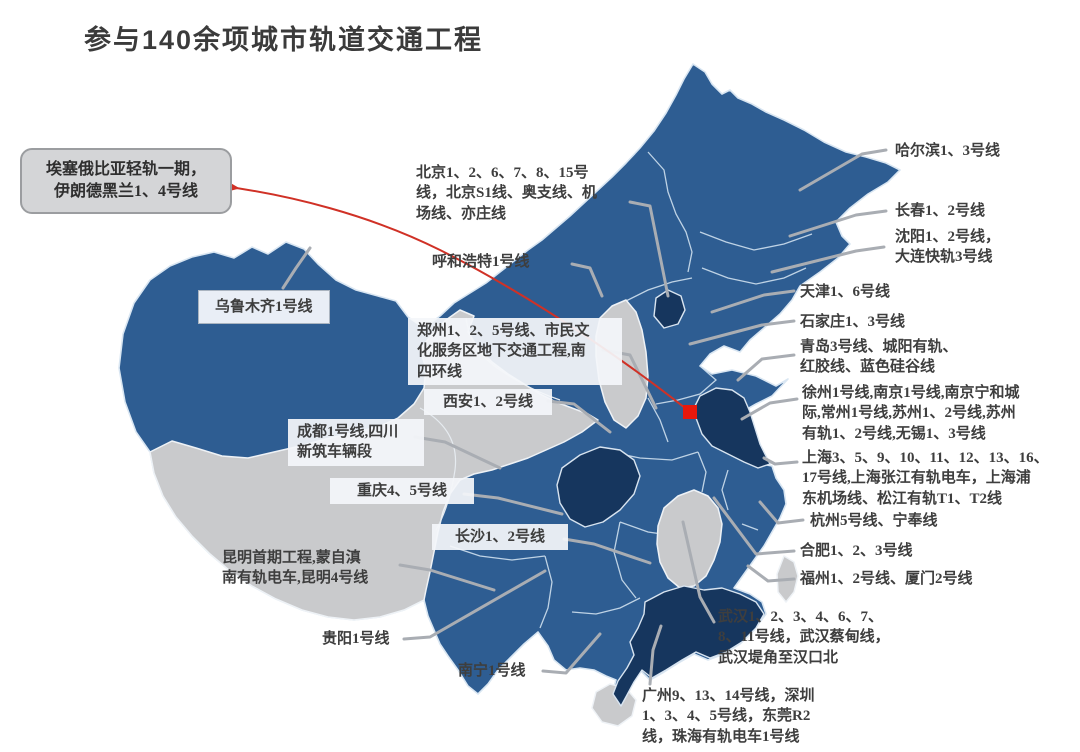  I want to click on label-hohhot-lines: 呼和浩特1号线, so click(481, 262).